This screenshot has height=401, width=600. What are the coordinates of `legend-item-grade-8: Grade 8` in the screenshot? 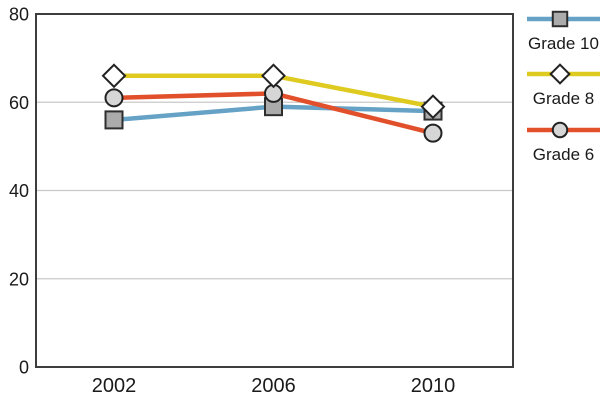 It's located at (563, 84).